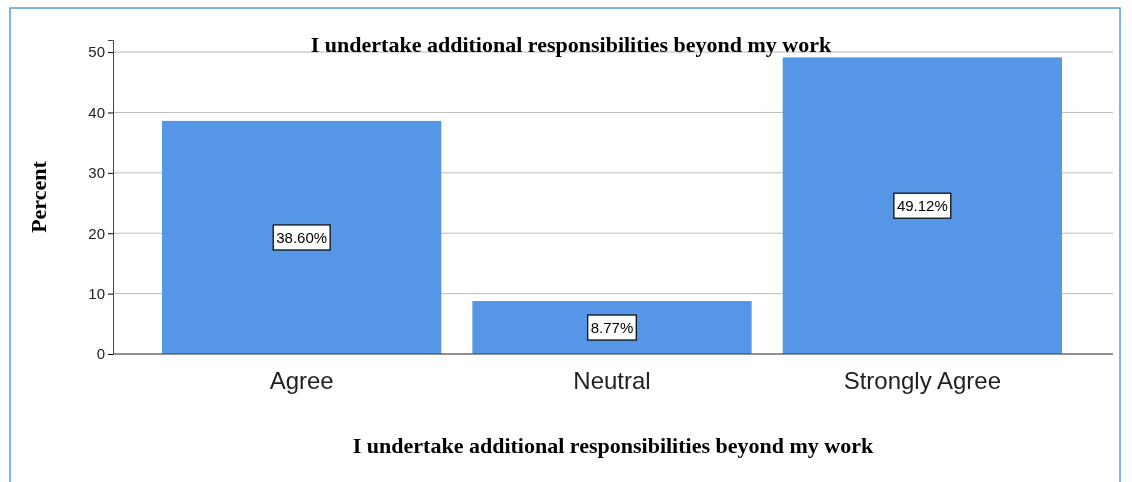 This screenshot has width=1132, height=482. What do you see at coordinates (96, 52) in the screenshot?
I see `y-tick-label: 50` at bounding box center [96, 52].